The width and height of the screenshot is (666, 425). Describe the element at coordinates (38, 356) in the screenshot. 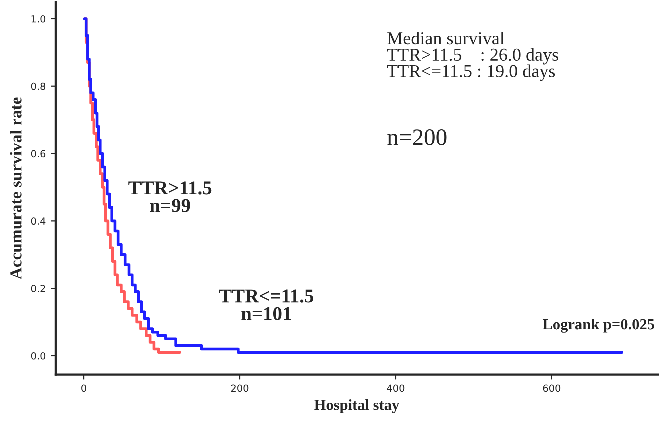

I see `y-tick-label: 0.0` at that location.